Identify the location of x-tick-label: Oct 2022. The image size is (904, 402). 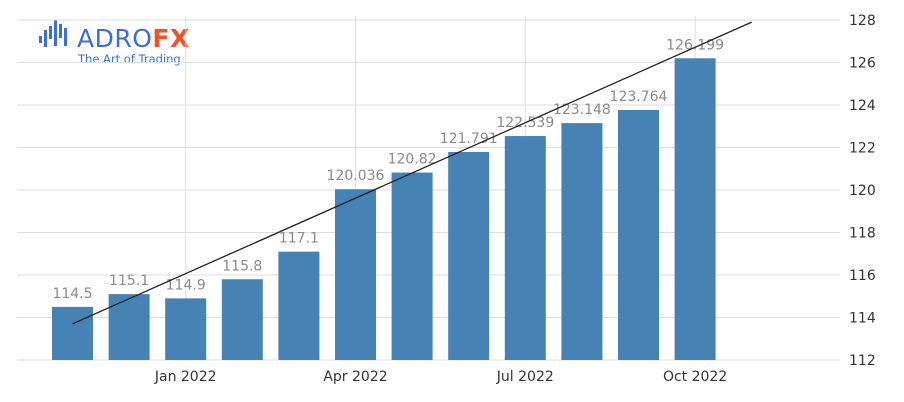
(695, 377).